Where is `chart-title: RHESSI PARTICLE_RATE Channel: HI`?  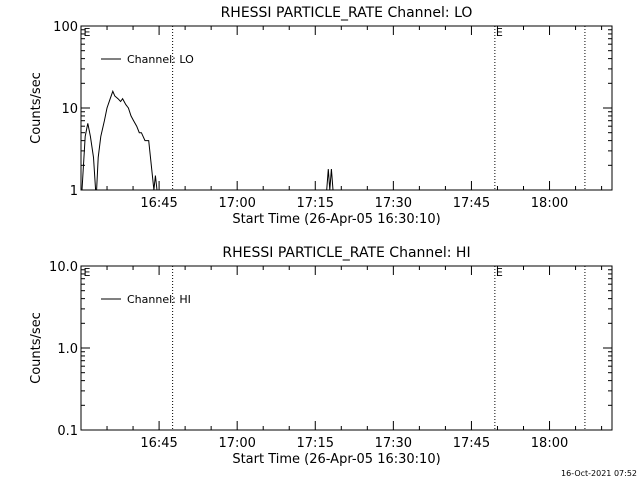 chart-title: RHESSI PARTICLE_RATE Channel: HI is located at coordinates (346, 253).